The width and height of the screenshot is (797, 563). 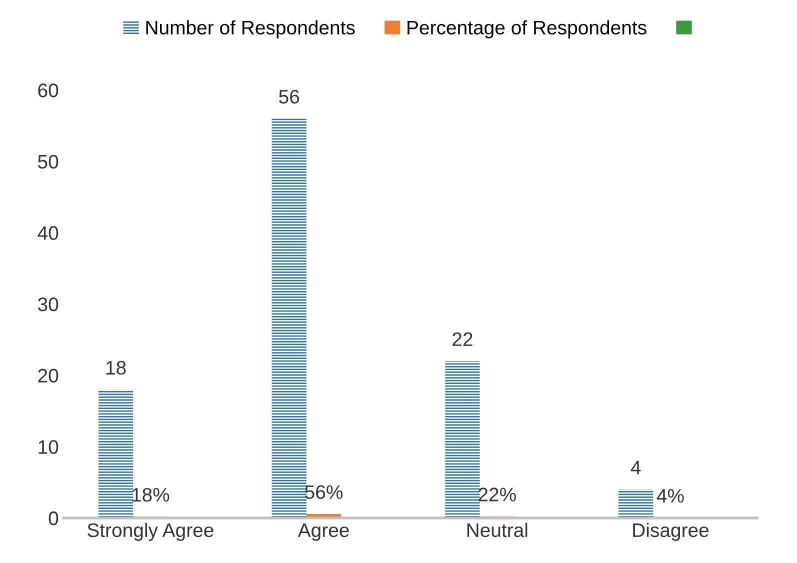 What do you see at coordinates (527, 29) in the screenshot?
I see `legend-label: Percentage of Respondents` at bounding box center [527, 29].